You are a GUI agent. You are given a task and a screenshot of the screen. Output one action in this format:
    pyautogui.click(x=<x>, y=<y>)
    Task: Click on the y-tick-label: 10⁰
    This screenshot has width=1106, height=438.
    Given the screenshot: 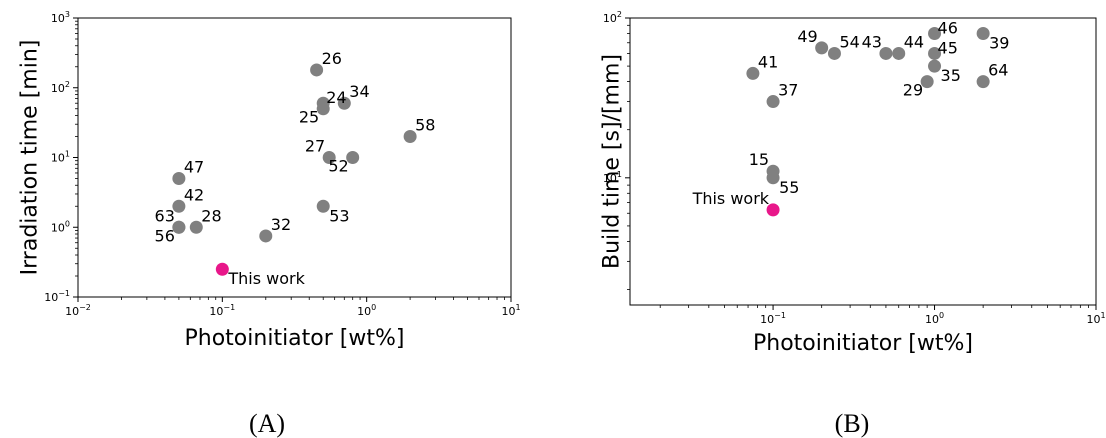 What is the action you would take?
    pyautogui.click(x=60, y=226)
    